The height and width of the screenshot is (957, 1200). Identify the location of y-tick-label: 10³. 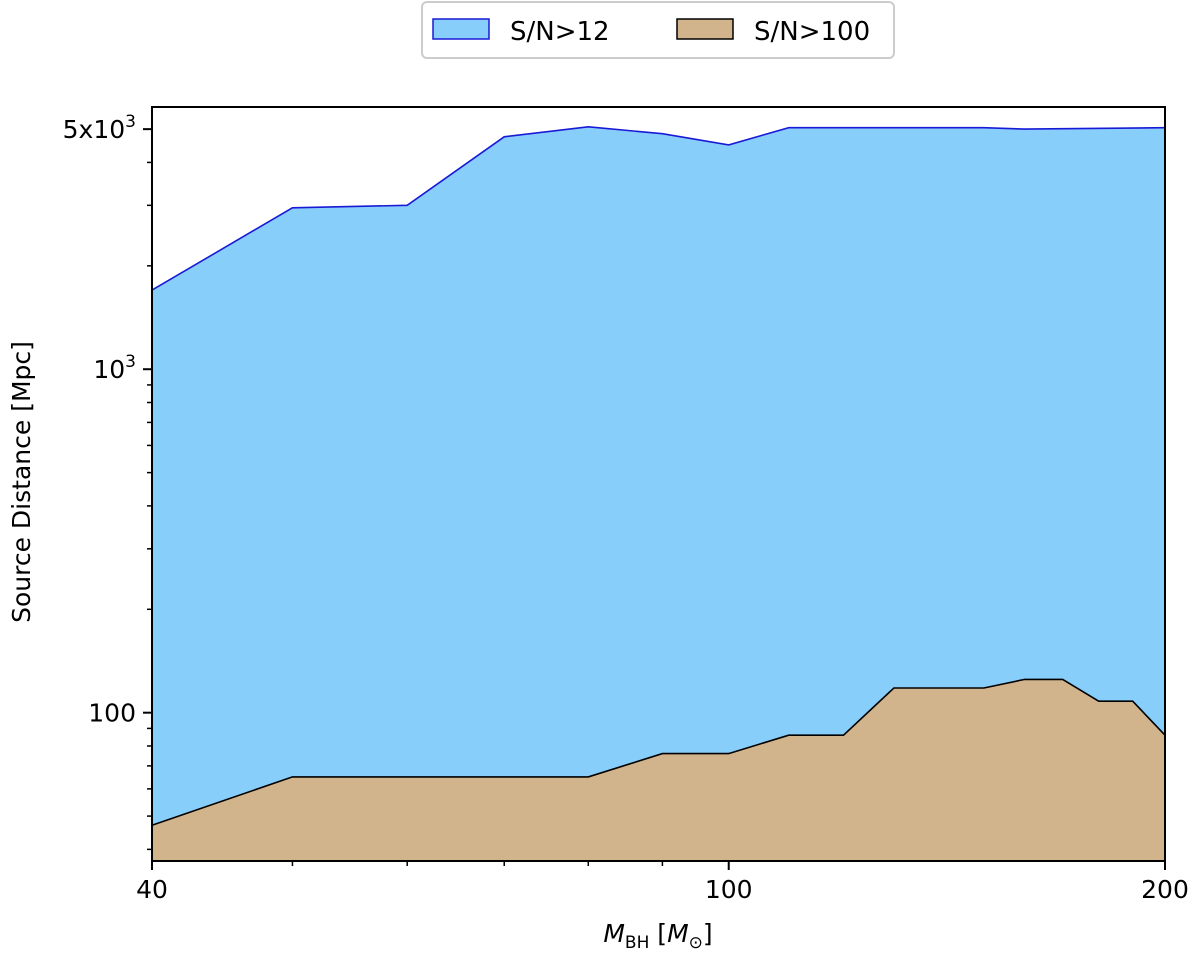
(114, 368).